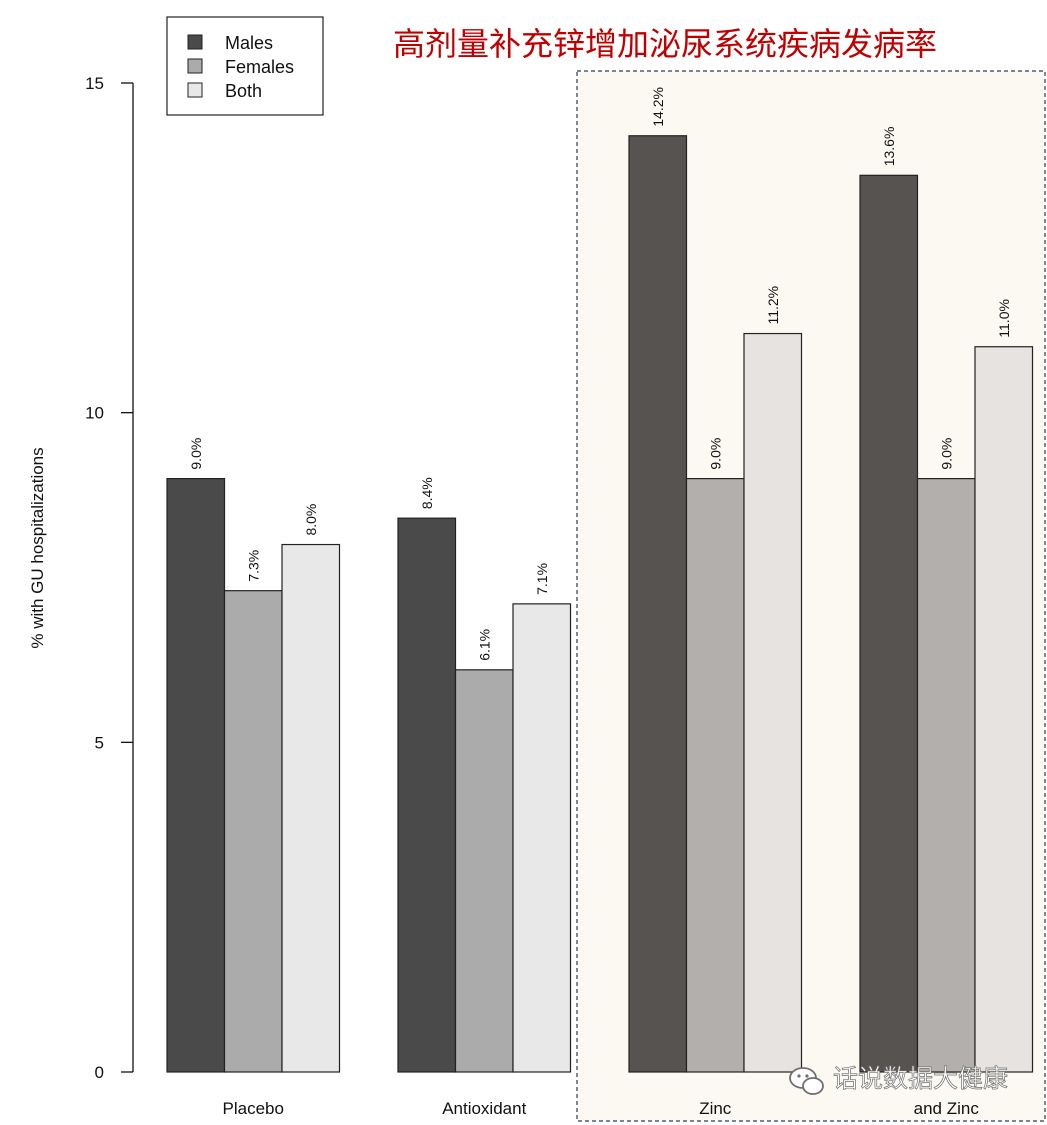 This screenshot has height=1125, width=1047. Describe the element at coordinates (806, 1081) in the screenshot. I see `wechat-icon` at that location.